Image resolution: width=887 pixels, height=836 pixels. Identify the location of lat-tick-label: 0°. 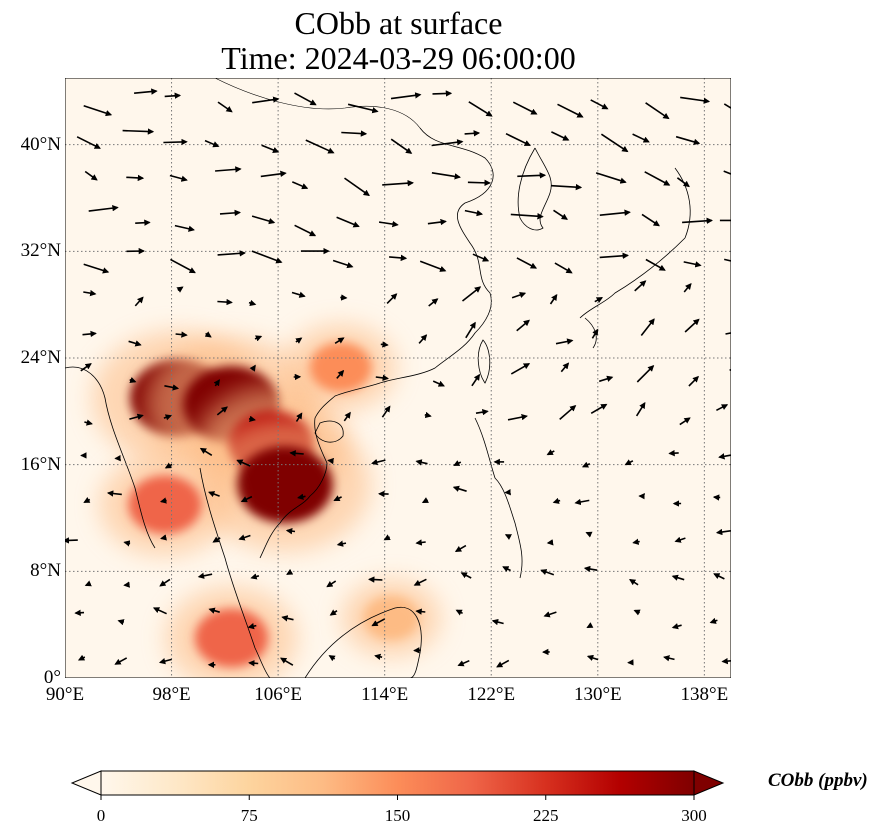
(52, 677).